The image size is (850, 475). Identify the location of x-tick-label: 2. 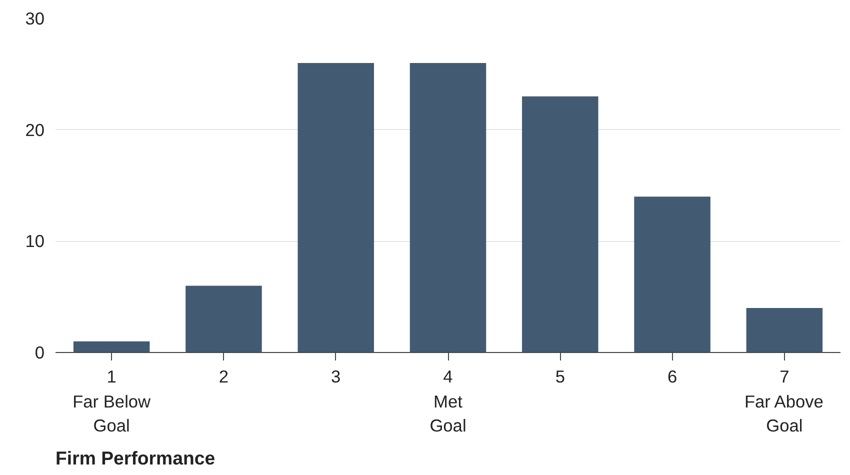
(223, 376).